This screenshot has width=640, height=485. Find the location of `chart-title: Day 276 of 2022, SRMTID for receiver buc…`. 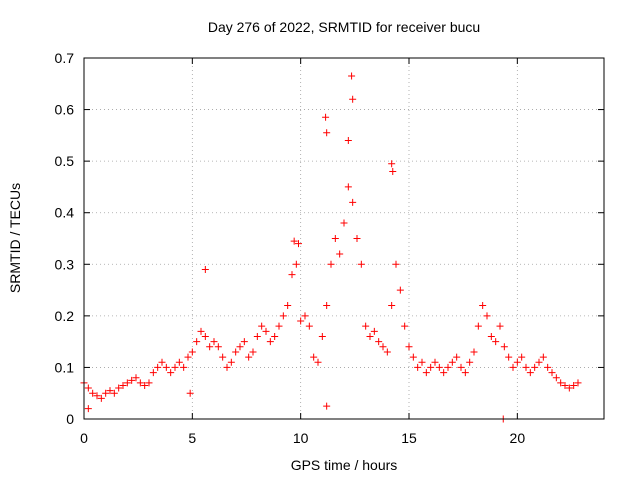

chart-title: Day 276 of 2022, SRMTID for receiver buc… is located at coordinates (344, 27).